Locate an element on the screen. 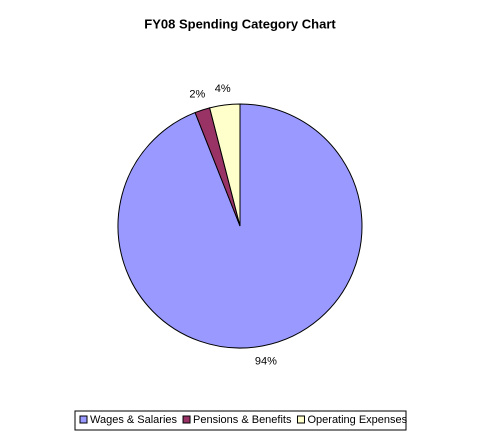 This screenshot has width=481, height=440. legend-label: Pensions & Benefits is located at coordinates (242, 420).